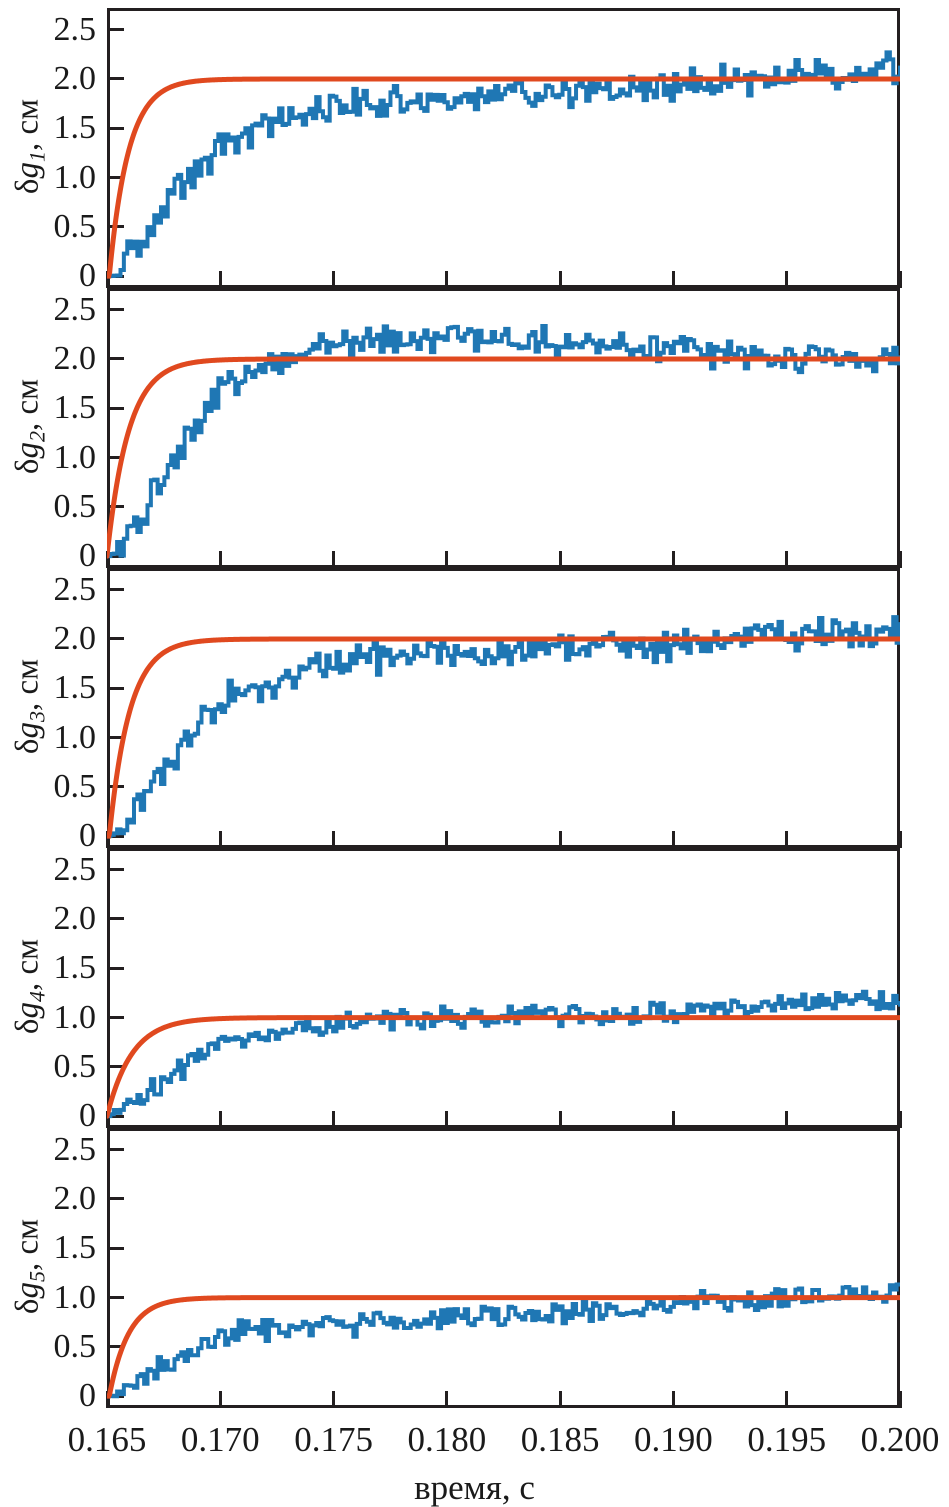 The image size is (949, 1507). What do you see at coordinates (29, 706) in the screenshot?
I see `y-axis-label-3: δg3, см` at bounding box center [29, 706].